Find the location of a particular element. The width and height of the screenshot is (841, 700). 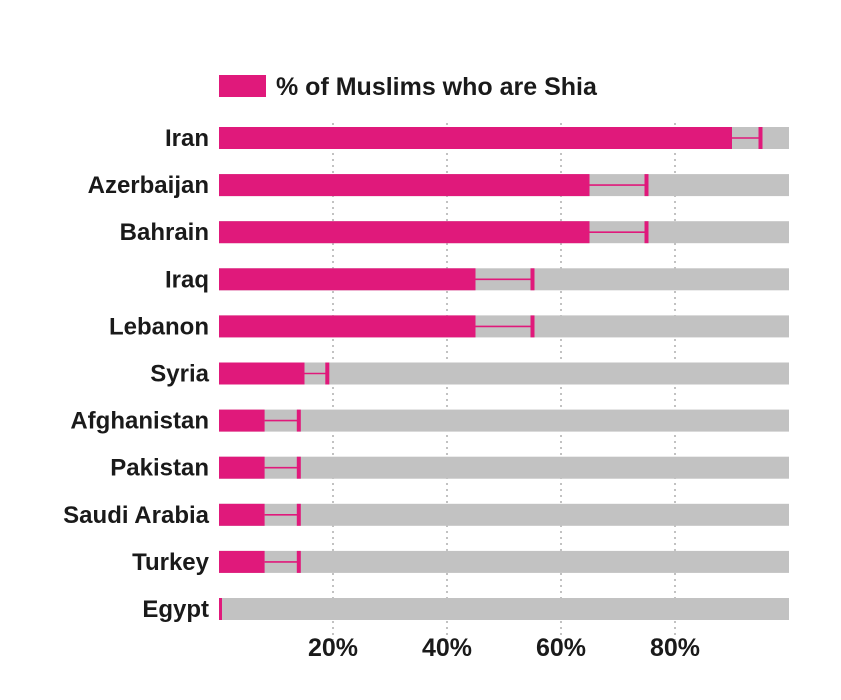

legend-swatch is located at coordinates (242, 86).